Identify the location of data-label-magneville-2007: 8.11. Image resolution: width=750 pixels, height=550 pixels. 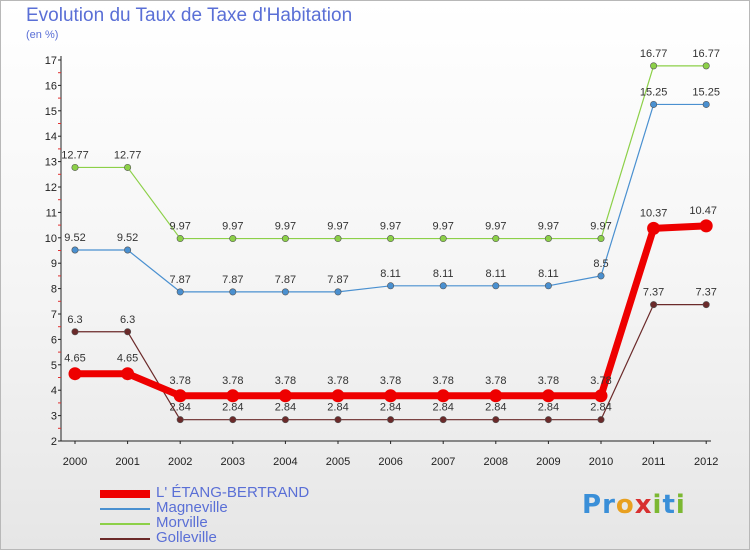
(443, 274).